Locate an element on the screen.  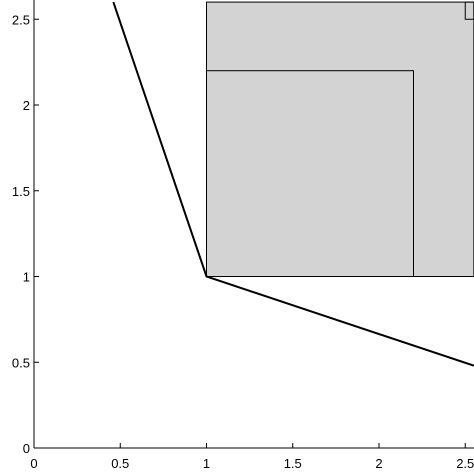
x-tick-label-1: 0.5 is located at coordinates (120, 463).